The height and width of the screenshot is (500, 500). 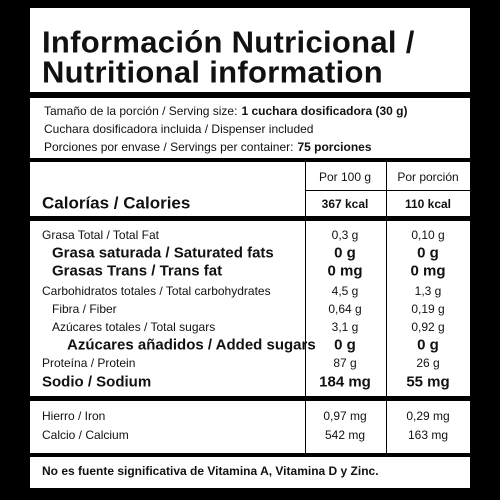 I want to click on title: Información Nutricional /, so click(x=228, y=42).